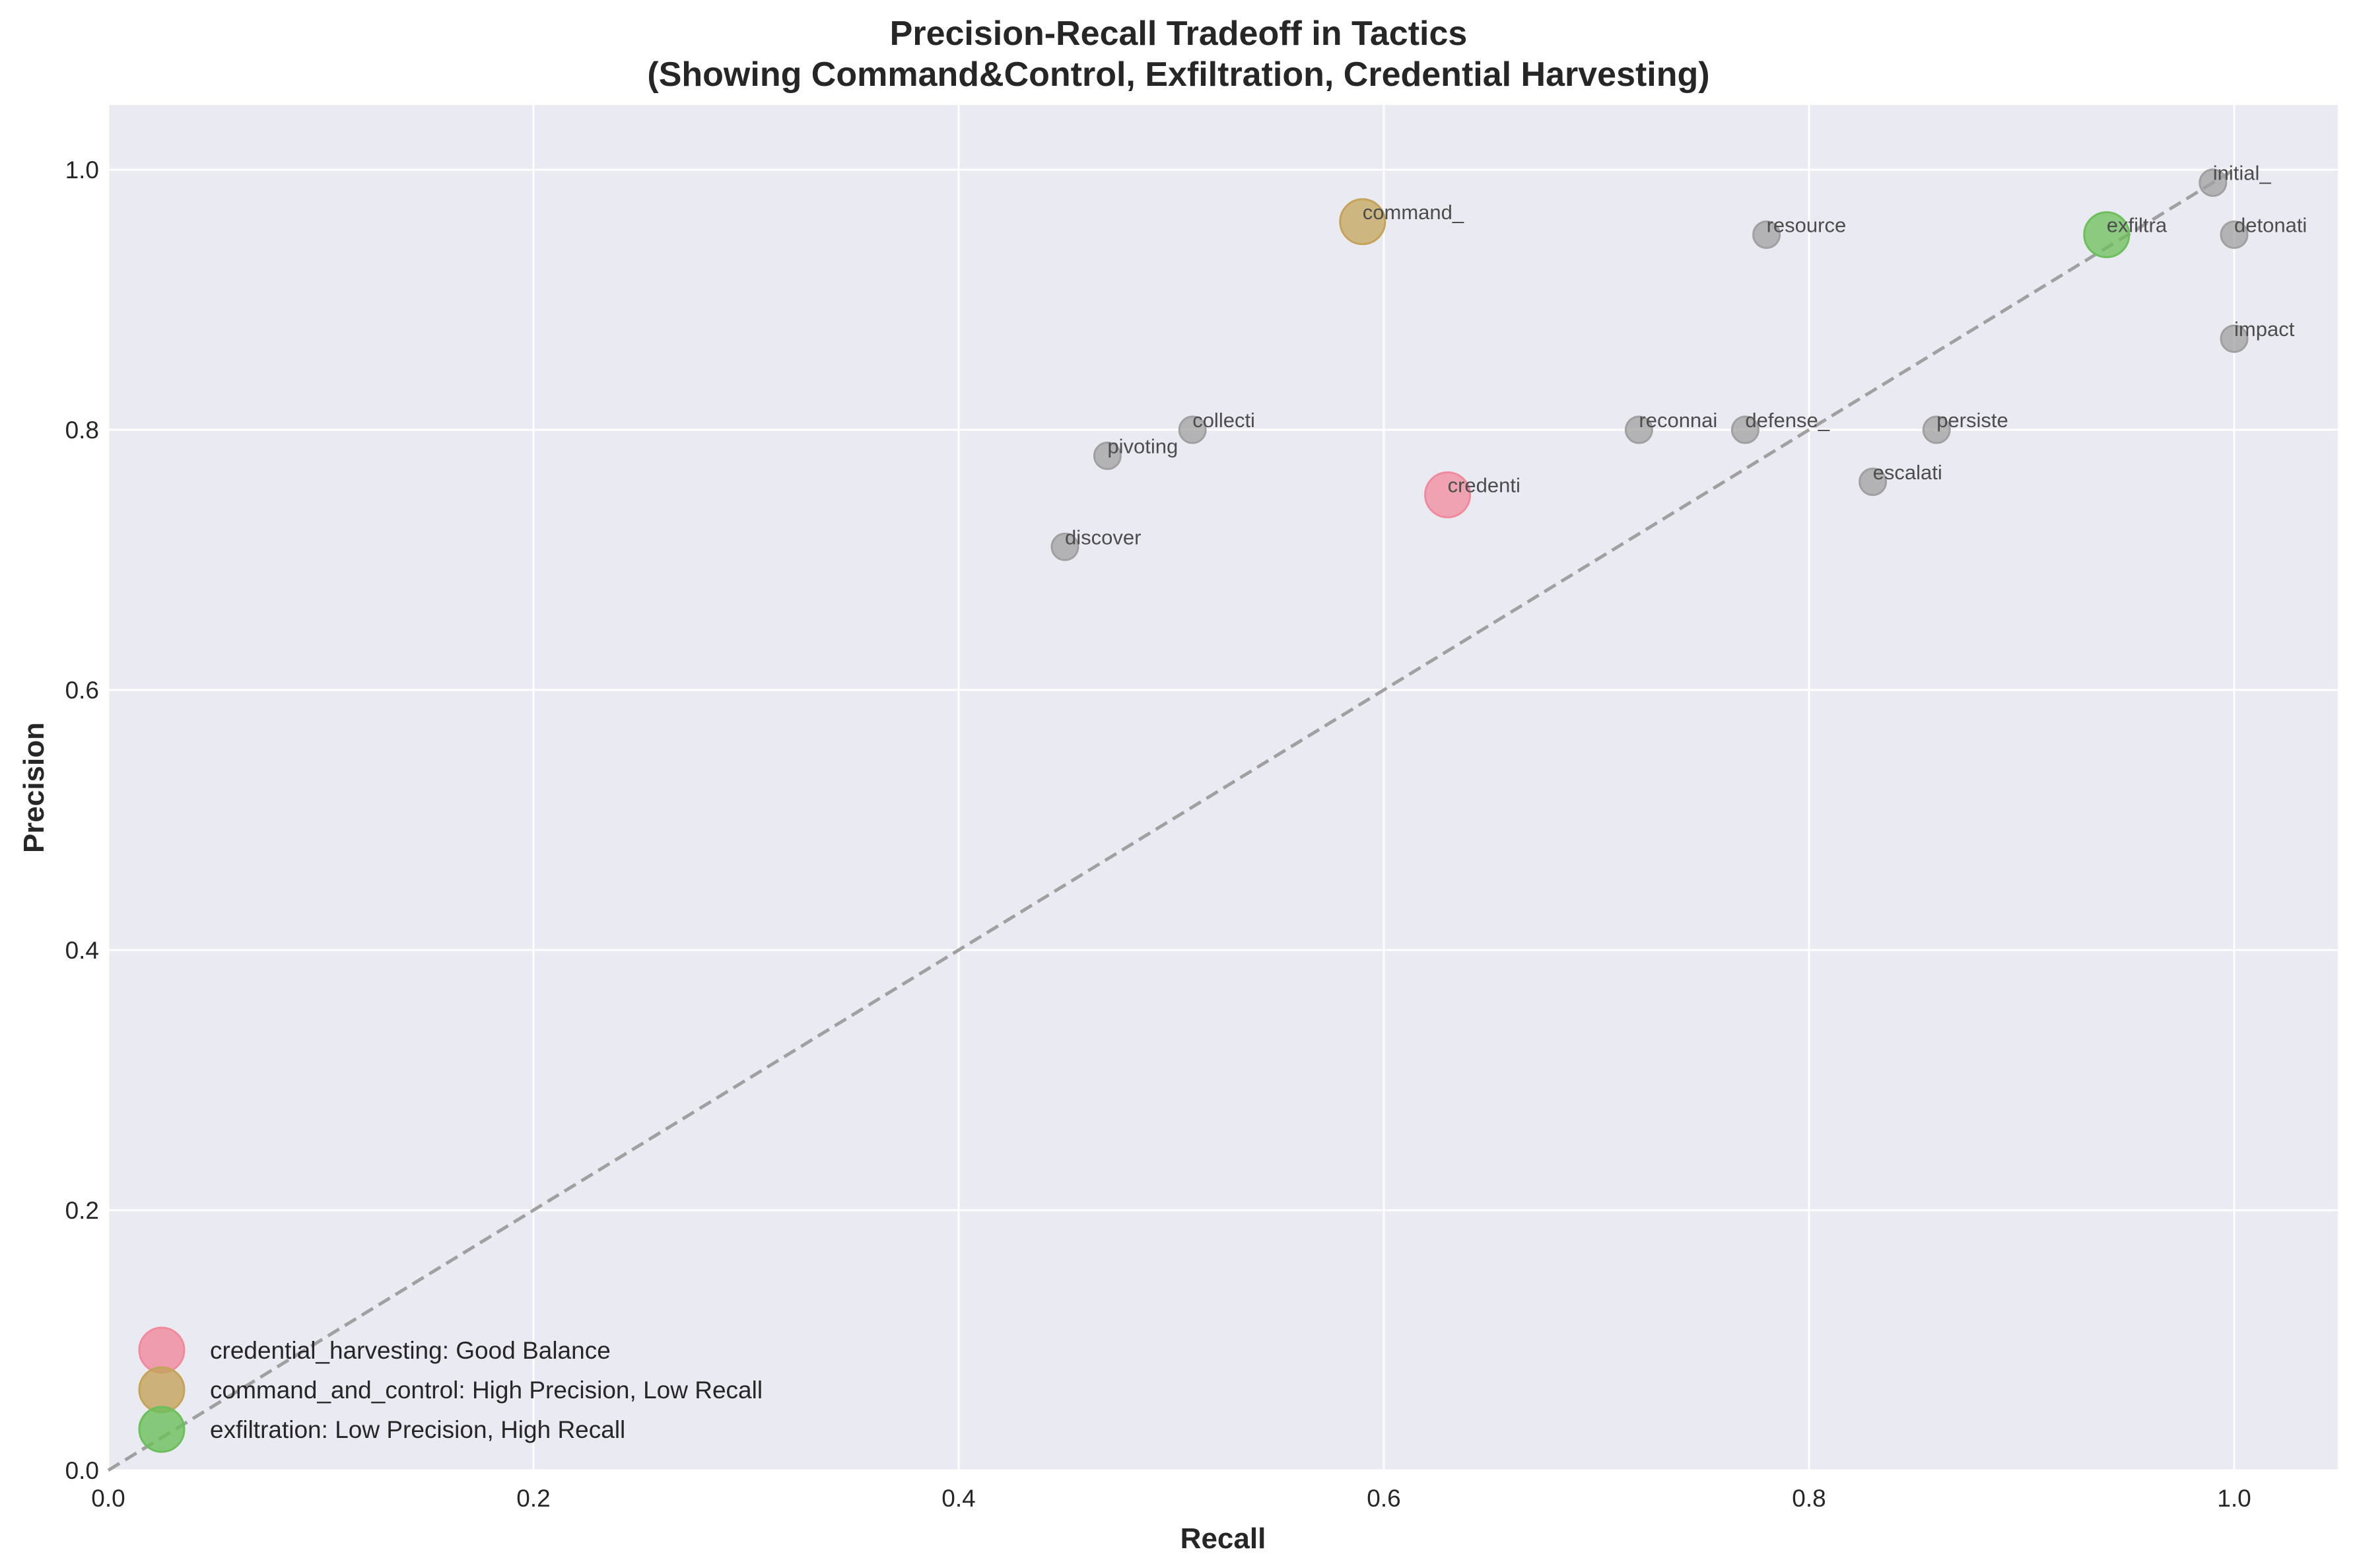  Describe the element at coordinates (1413, 213) in the screenshot. I see `point-label: command_` at that location.